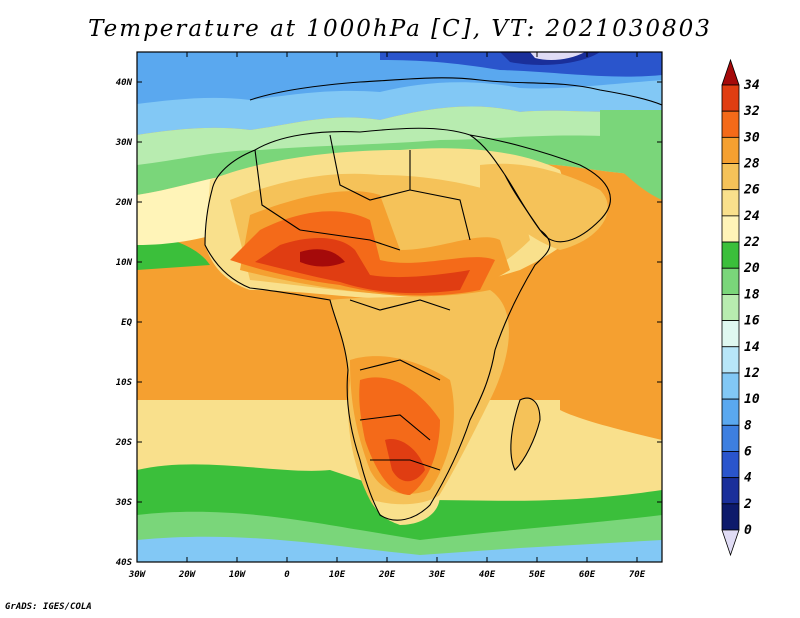 This screenshot has width=800, height=618. I want to click on colorbar-label: 4, so click(748, 478).